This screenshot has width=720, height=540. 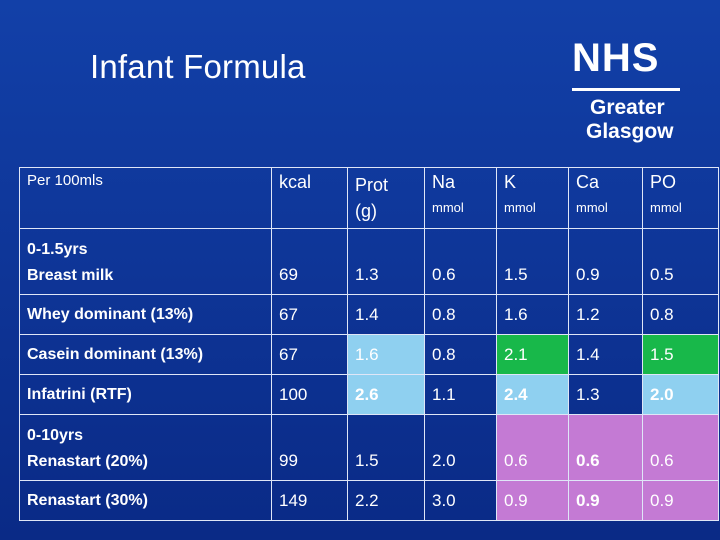 What do you see at coordinates (145, 198) in the screenshot?
I see `header-per-100mls: Per 100mls` at bounding box center [145, 198].